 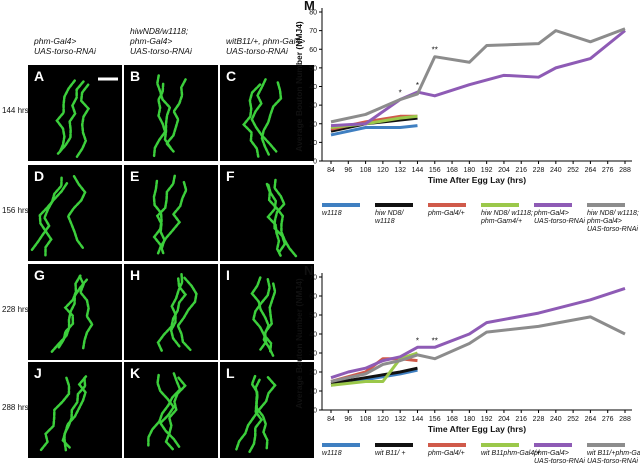 I want to click on x-tick-label: 132, so click(x=400, y=170).